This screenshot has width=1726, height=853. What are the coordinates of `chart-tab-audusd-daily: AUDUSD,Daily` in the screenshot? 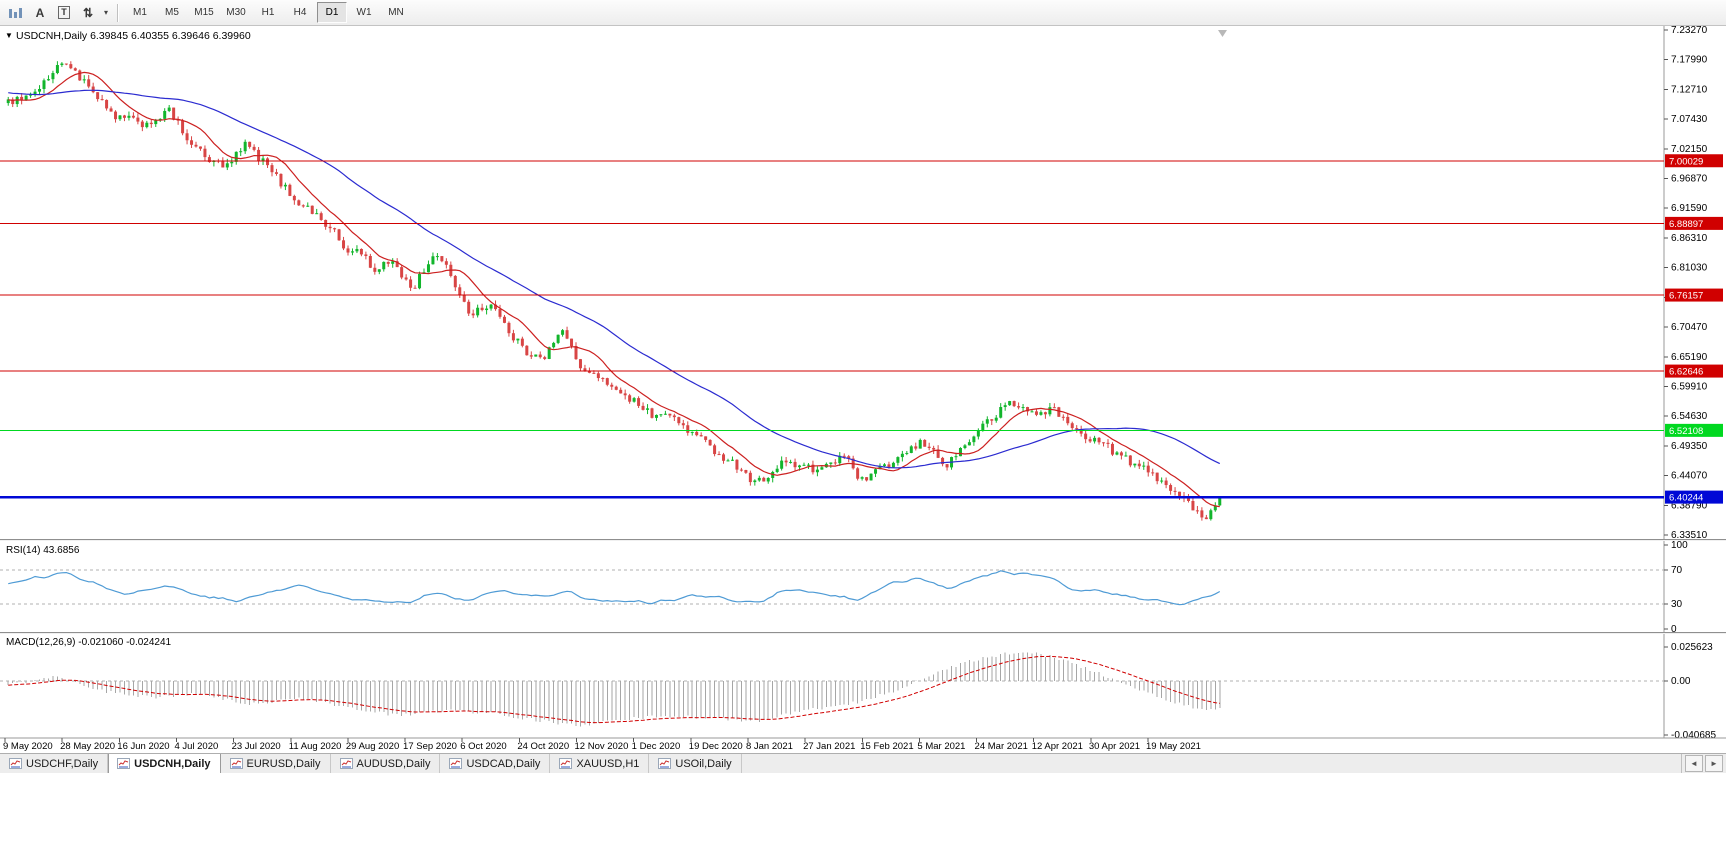 It's located at (385, 763).